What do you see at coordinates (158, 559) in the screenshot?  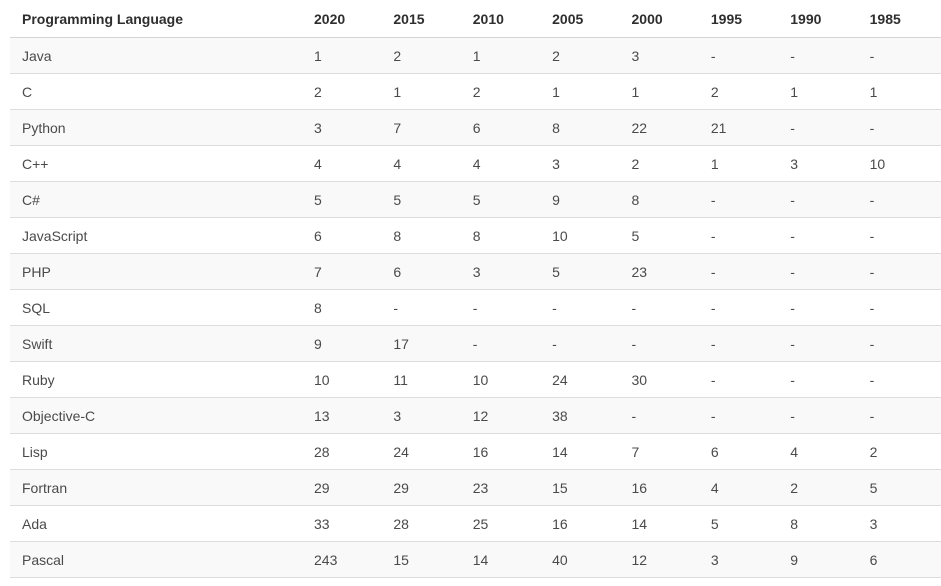 I see `language-cell: Pascal` at bounding box center [158, 559].